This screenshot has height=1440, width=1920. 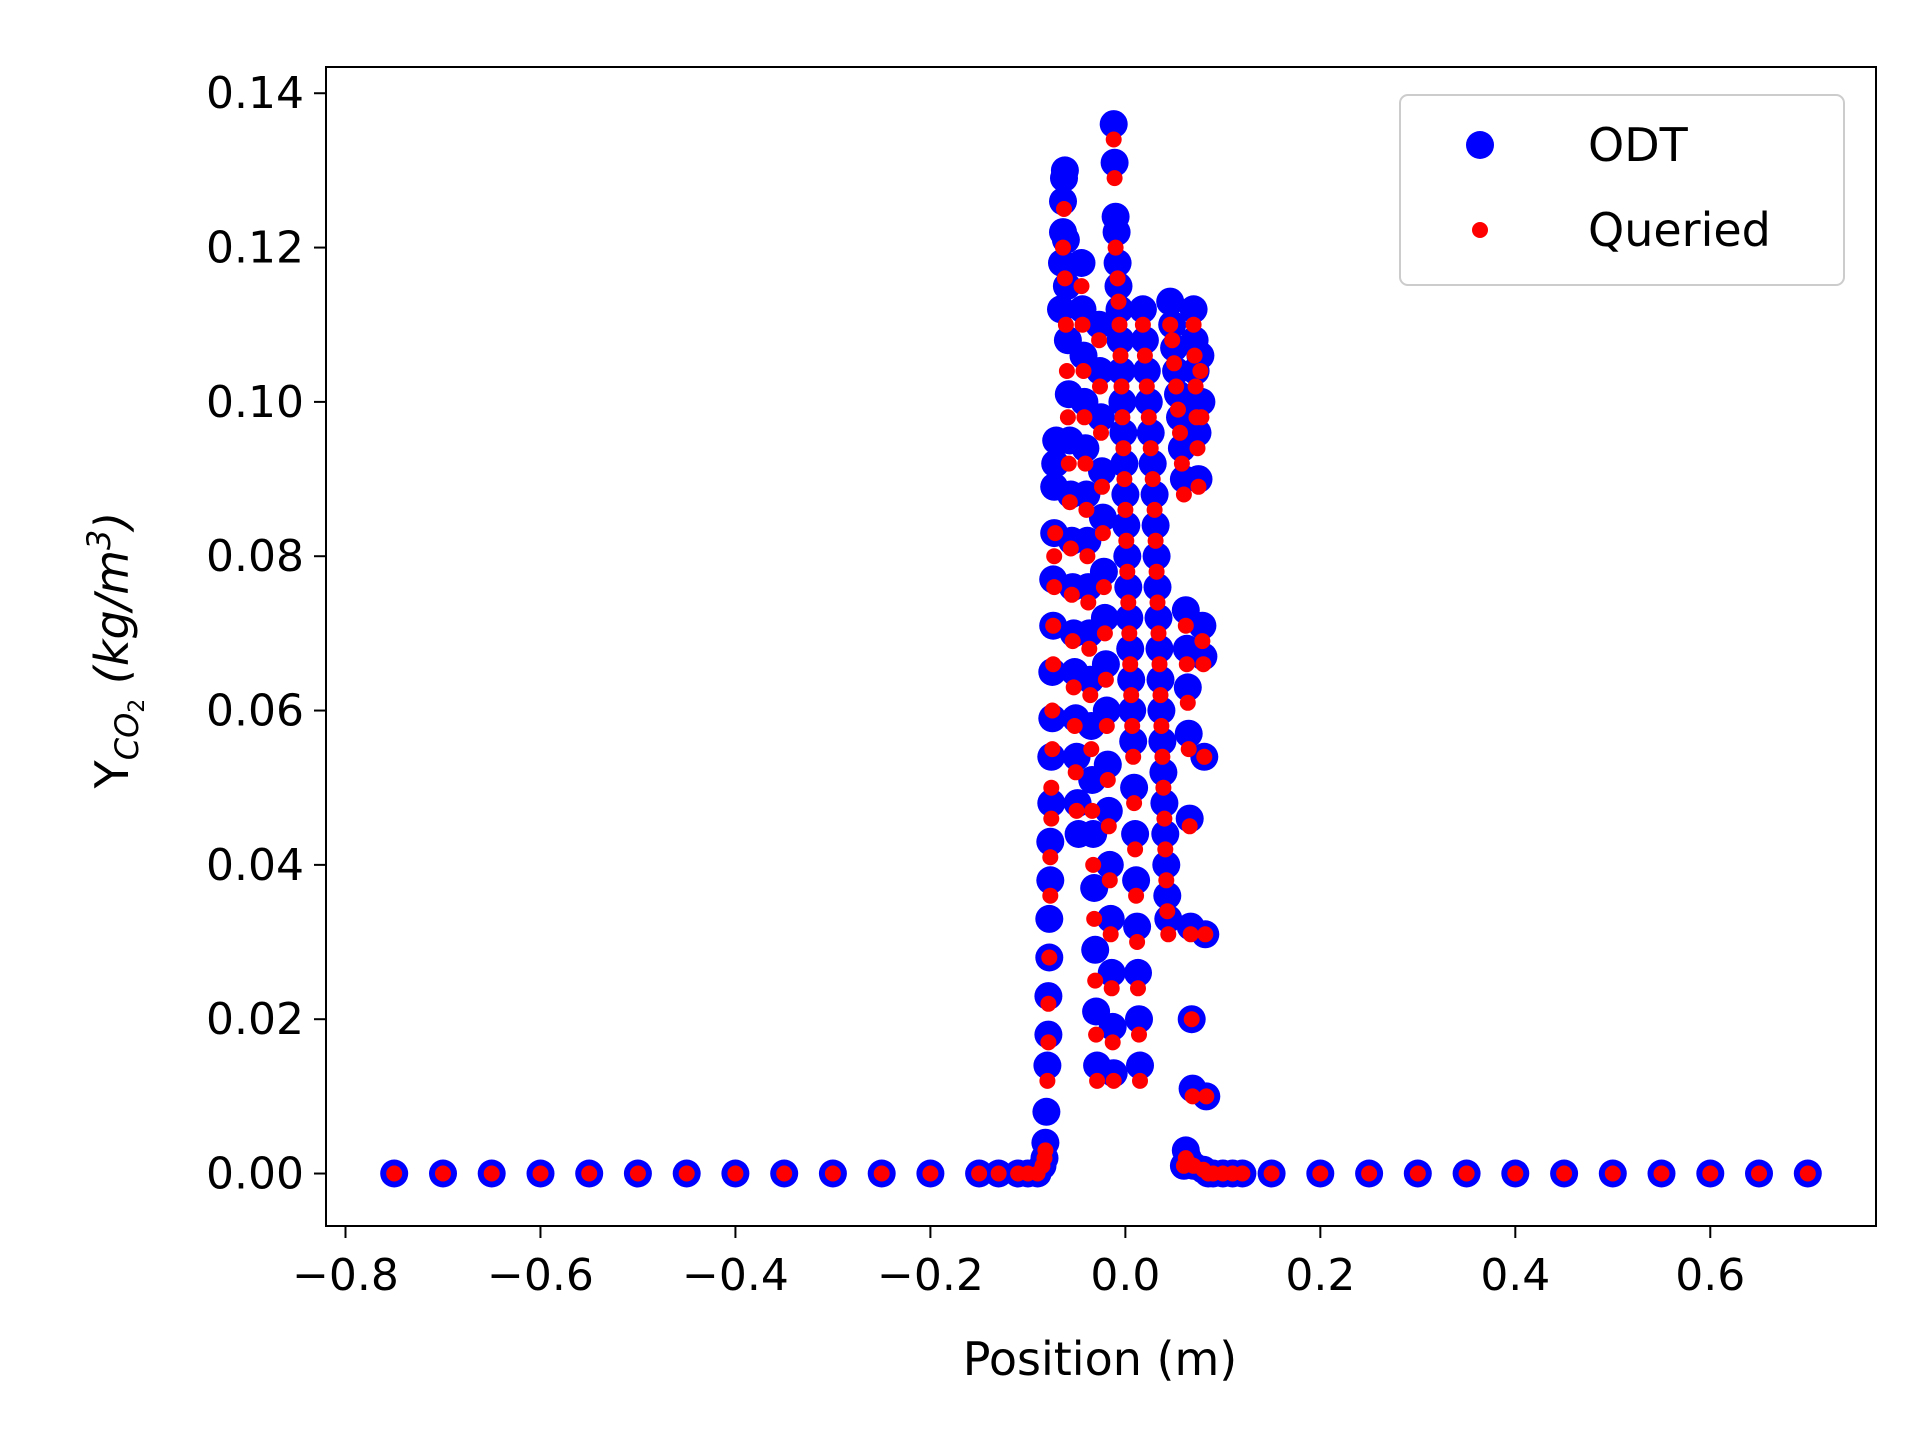 I want to click on x-tick-label: 0.6, so click(x=1710, y=1275).